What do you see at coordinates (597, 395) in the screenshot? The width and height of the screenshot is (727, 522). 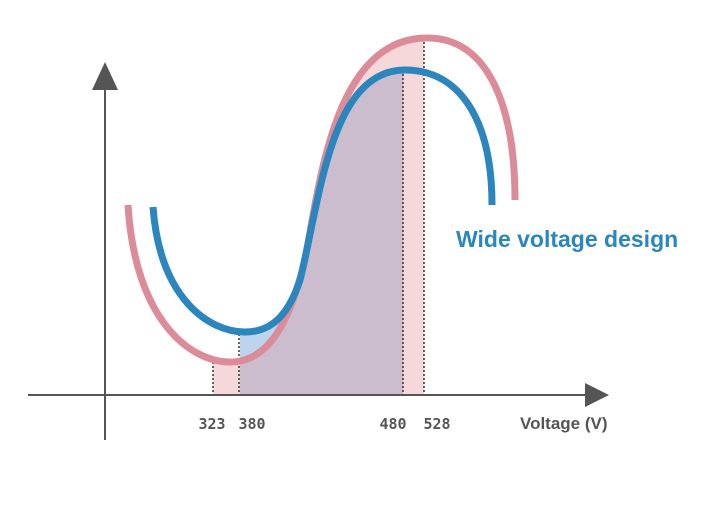 I see `x-axis-arrow` at bounding box center [597, 395].